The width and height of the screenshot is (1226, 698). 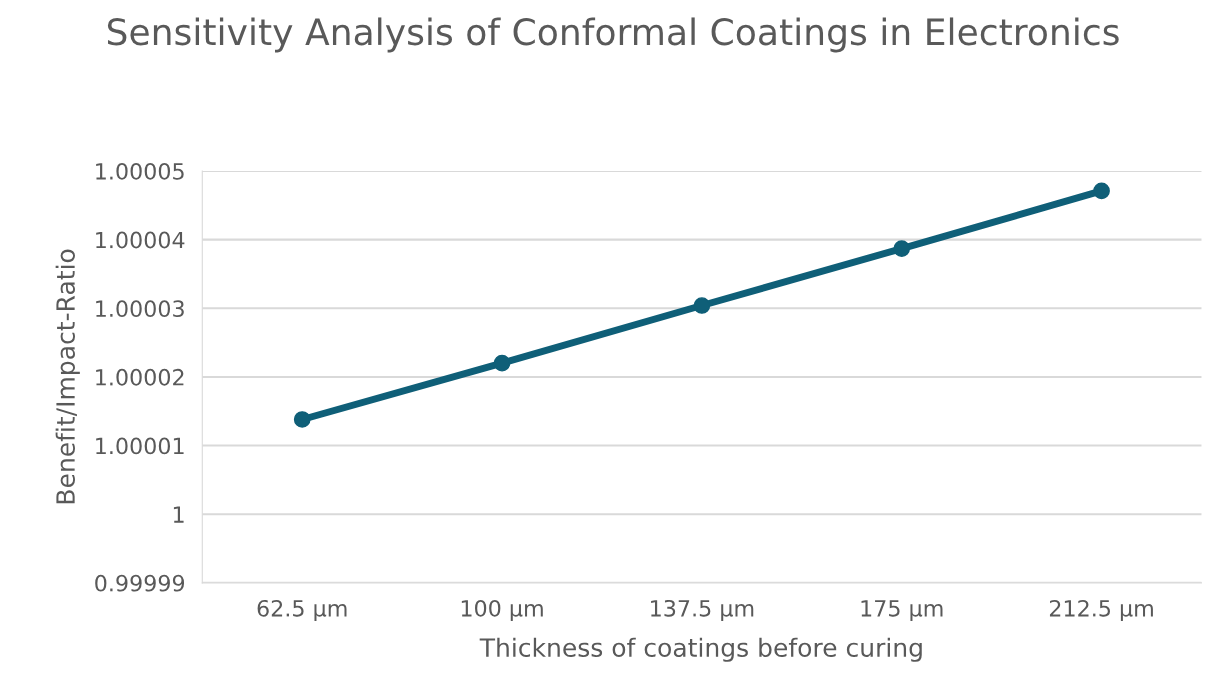 What do you see at coordinates (302, 610) in the screenshot?
I see `x-tick-label: 62.5 µm` at bounding box center [302, 610].